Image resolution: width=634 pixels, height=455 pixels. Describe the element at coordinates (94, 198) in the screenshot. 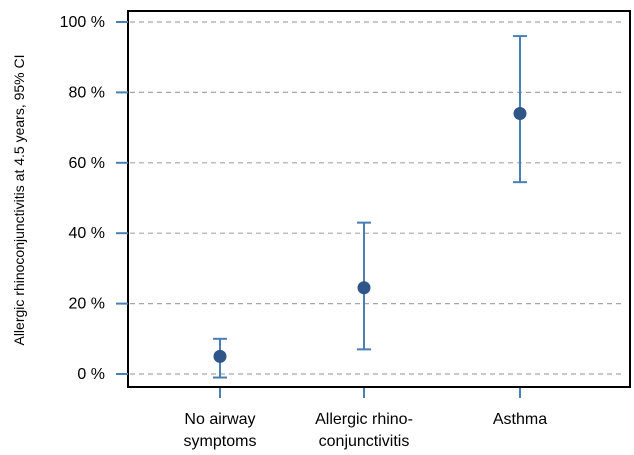

I see `y-axis: 0 % 20 % 40 % 60 % 80 % 100 %` at that location.